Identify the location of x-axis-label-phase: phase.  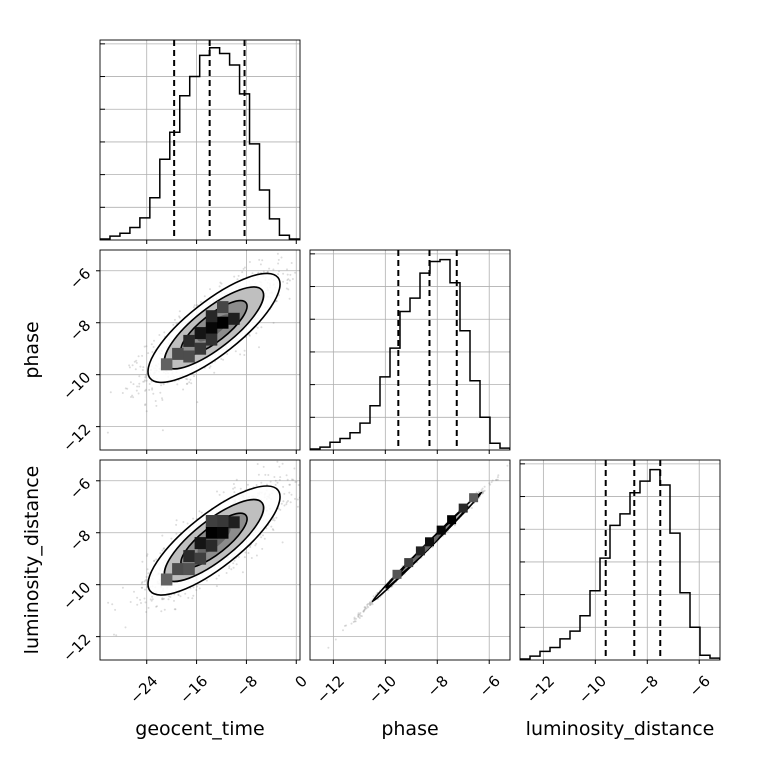
(409, 729).